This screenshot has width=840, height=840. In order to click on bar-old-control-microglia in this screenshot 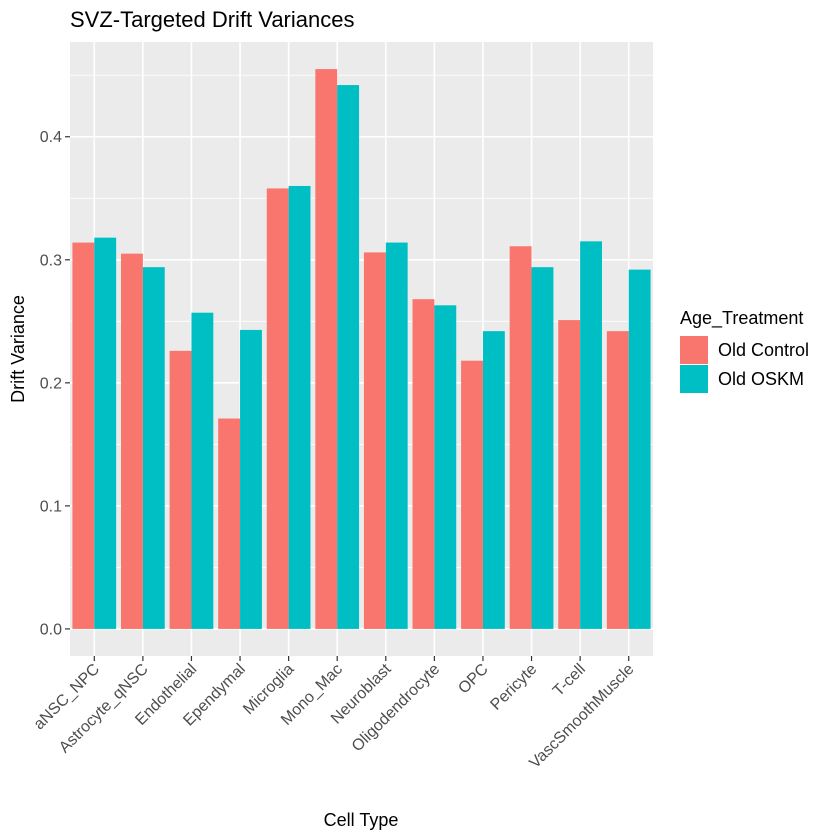, I will do `click(277, 408)`.